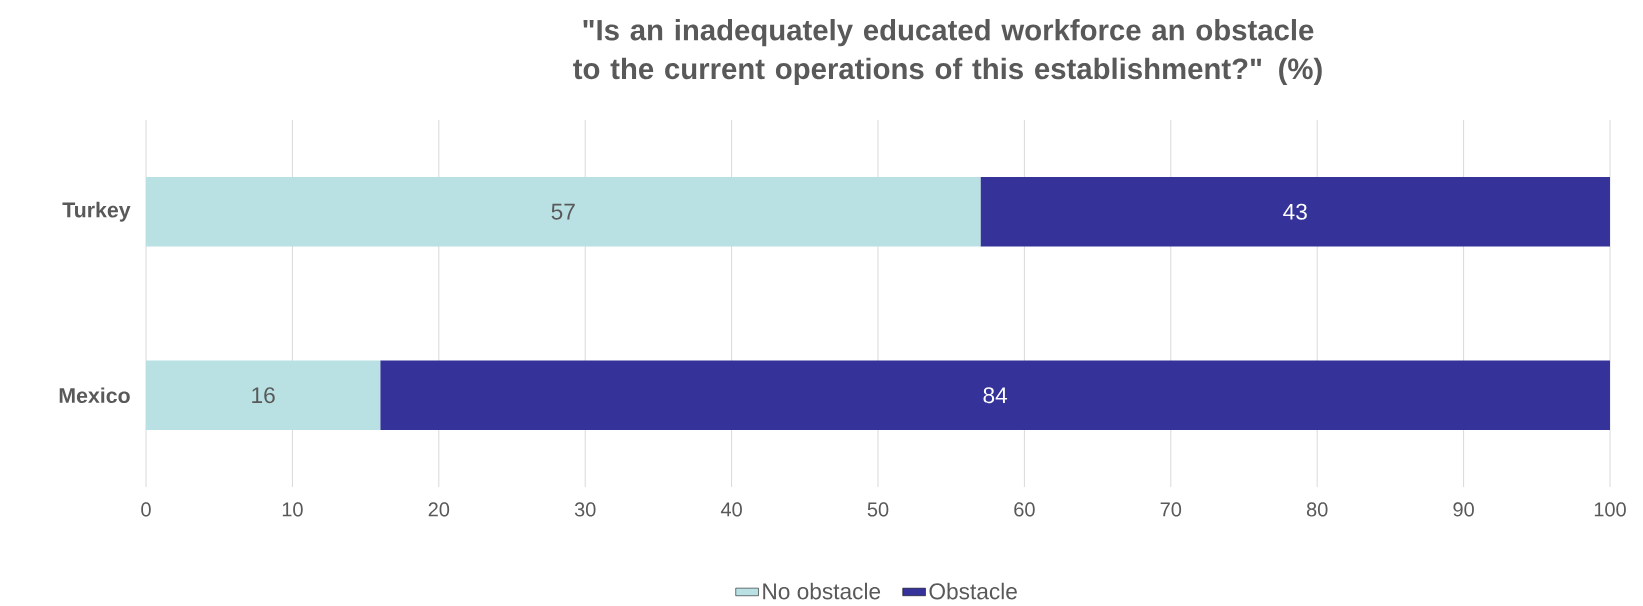 The image size is (1643, 606). Describe the element at coordinates (292, 509) in the screenshot. I see `x-tick-label: 10` at that location.